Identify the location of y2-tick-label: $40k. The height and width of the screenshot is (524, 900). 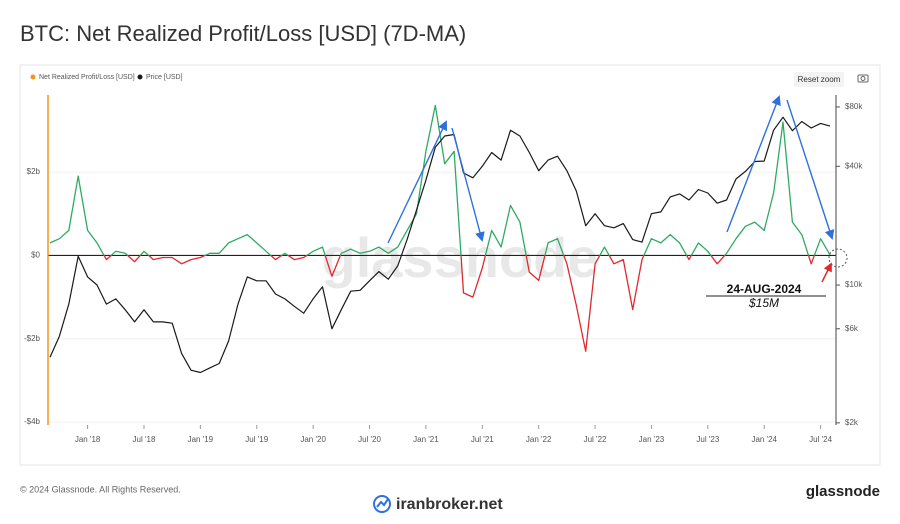
(854, 165).